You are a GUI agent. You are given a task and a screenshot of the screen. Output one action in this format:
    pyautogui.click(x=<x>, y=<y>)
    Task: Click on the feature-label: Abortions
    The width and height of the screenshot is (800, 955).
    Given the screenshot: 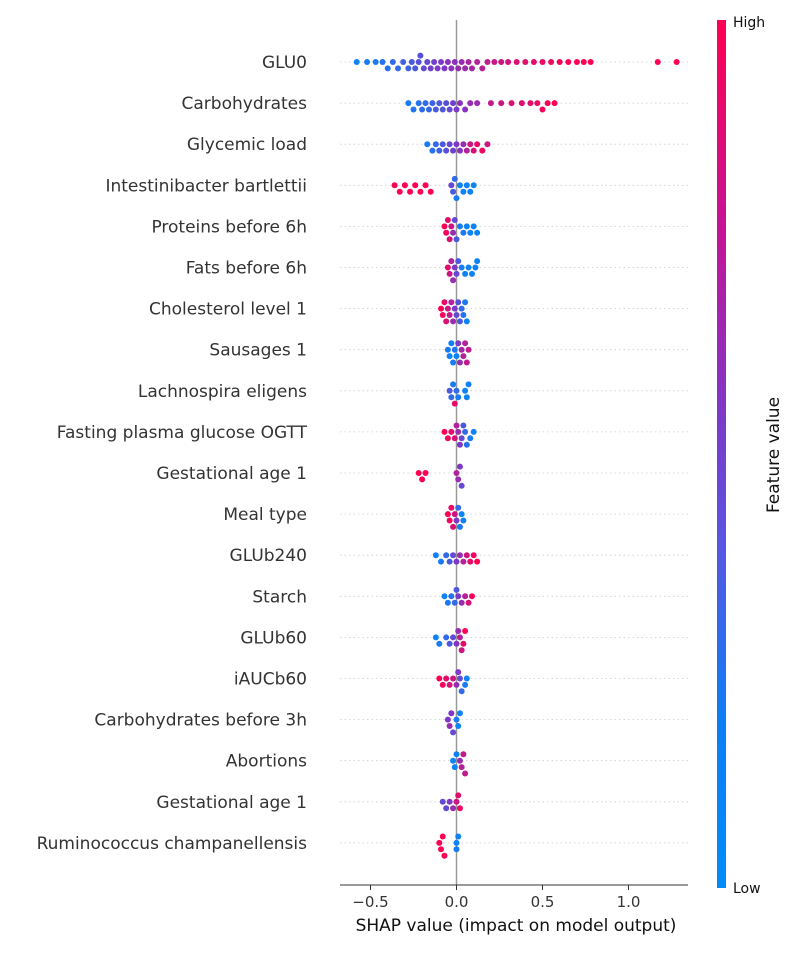 What is the action you would take?
    pyautogui.click(x=266, y=762)
    